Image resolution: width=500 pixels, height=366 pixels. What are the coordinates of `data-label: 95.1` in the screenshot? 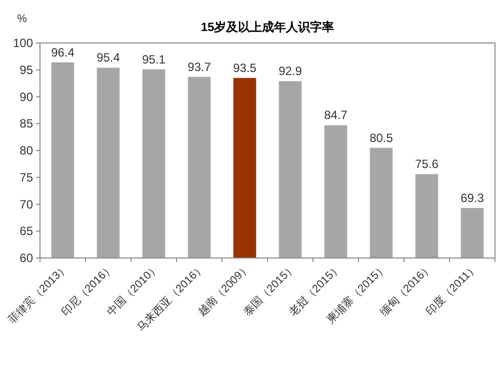 It's located at (154, 59).